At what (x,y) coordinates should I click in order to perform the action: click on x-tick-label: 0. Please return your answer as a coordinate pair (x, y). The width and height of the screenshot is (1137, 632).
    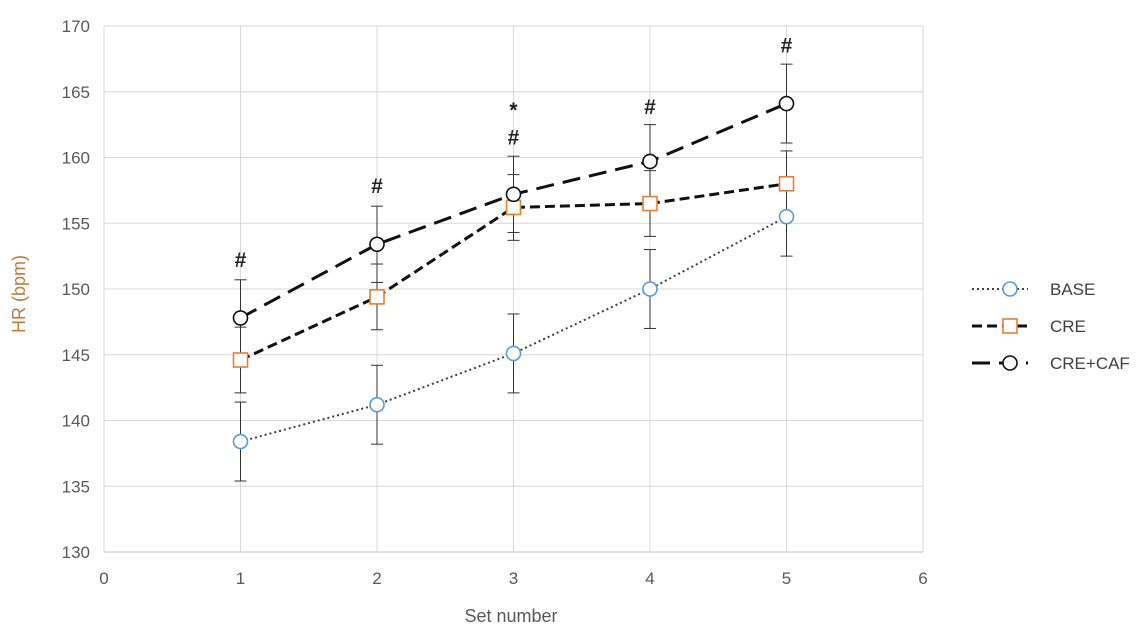
    Looking at the image, I should click on (103, 578).